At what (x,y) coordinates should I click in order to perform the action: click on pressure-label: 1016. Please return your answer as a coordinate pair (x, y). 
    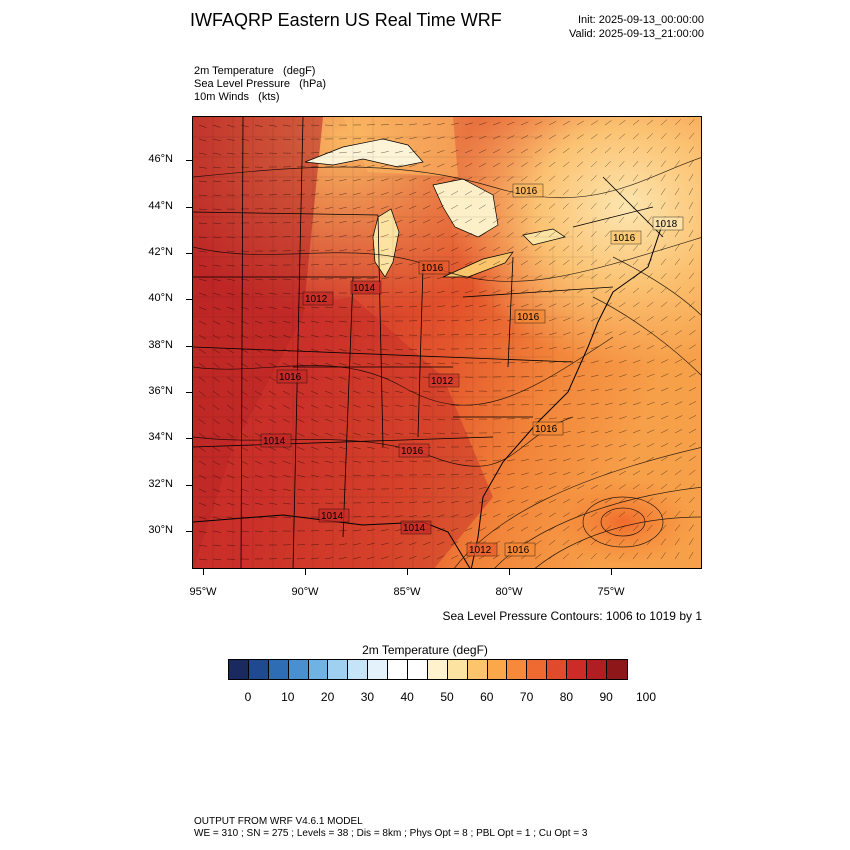
    Looking at the image, I should click on (528, 190).